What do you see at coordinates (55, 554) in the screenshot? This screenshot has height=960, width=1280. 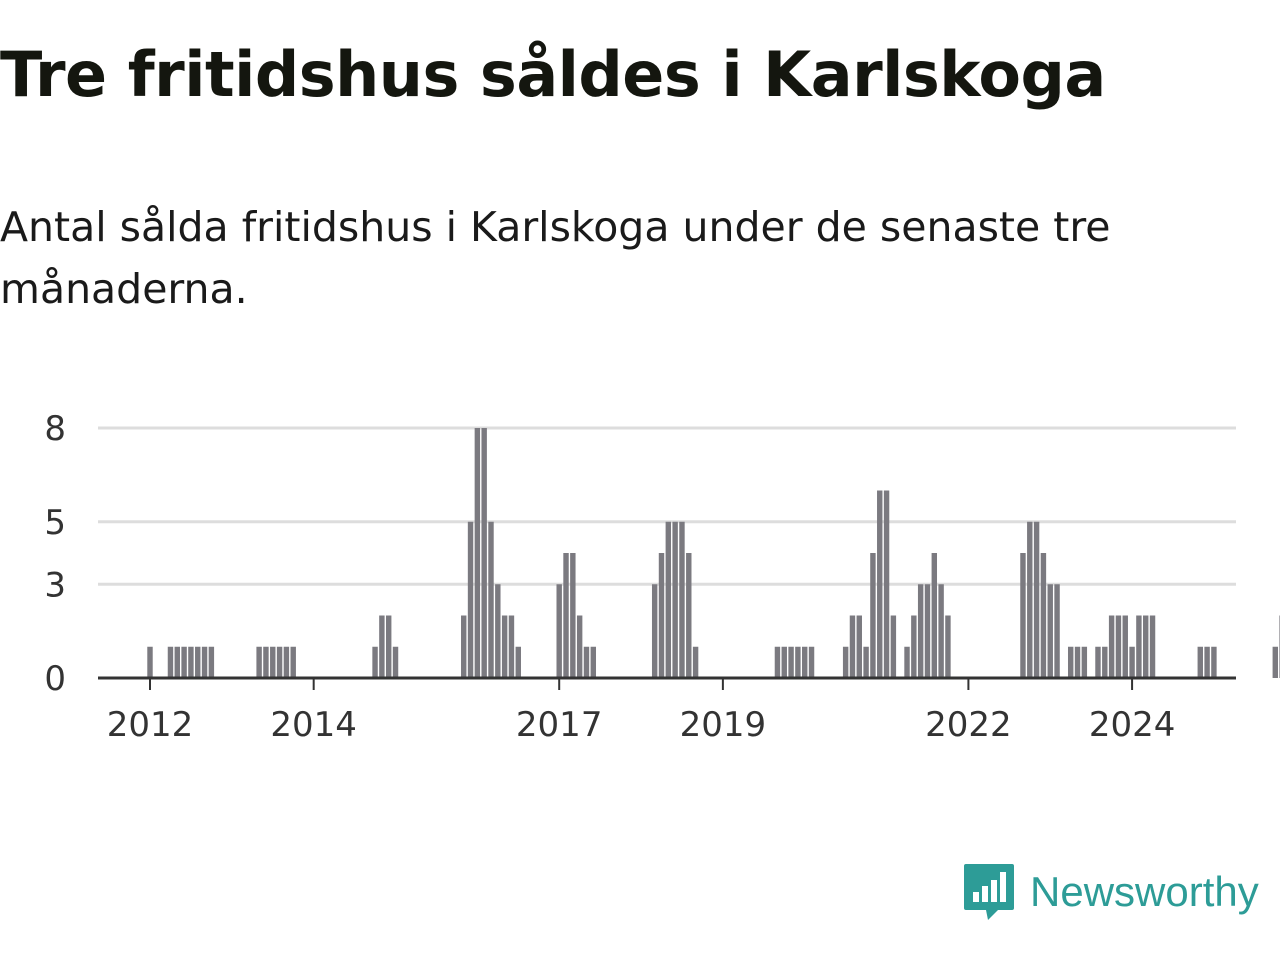 I see `y-axis-ticks: 0 3 5 8` at bounding box center [55, 554].